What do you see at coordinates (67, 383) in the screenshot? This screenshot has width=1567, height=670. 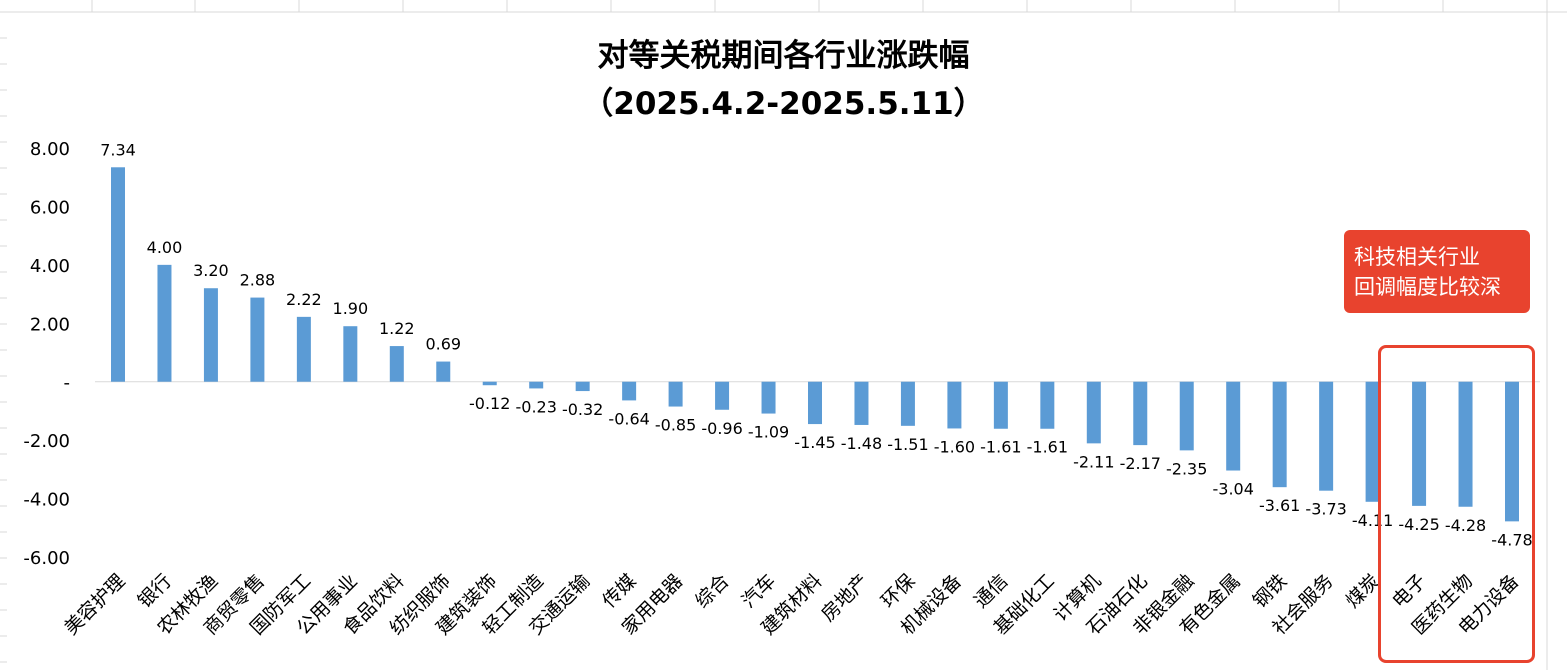 I see `y-tick-label: -` at bounding box center [67, 383].